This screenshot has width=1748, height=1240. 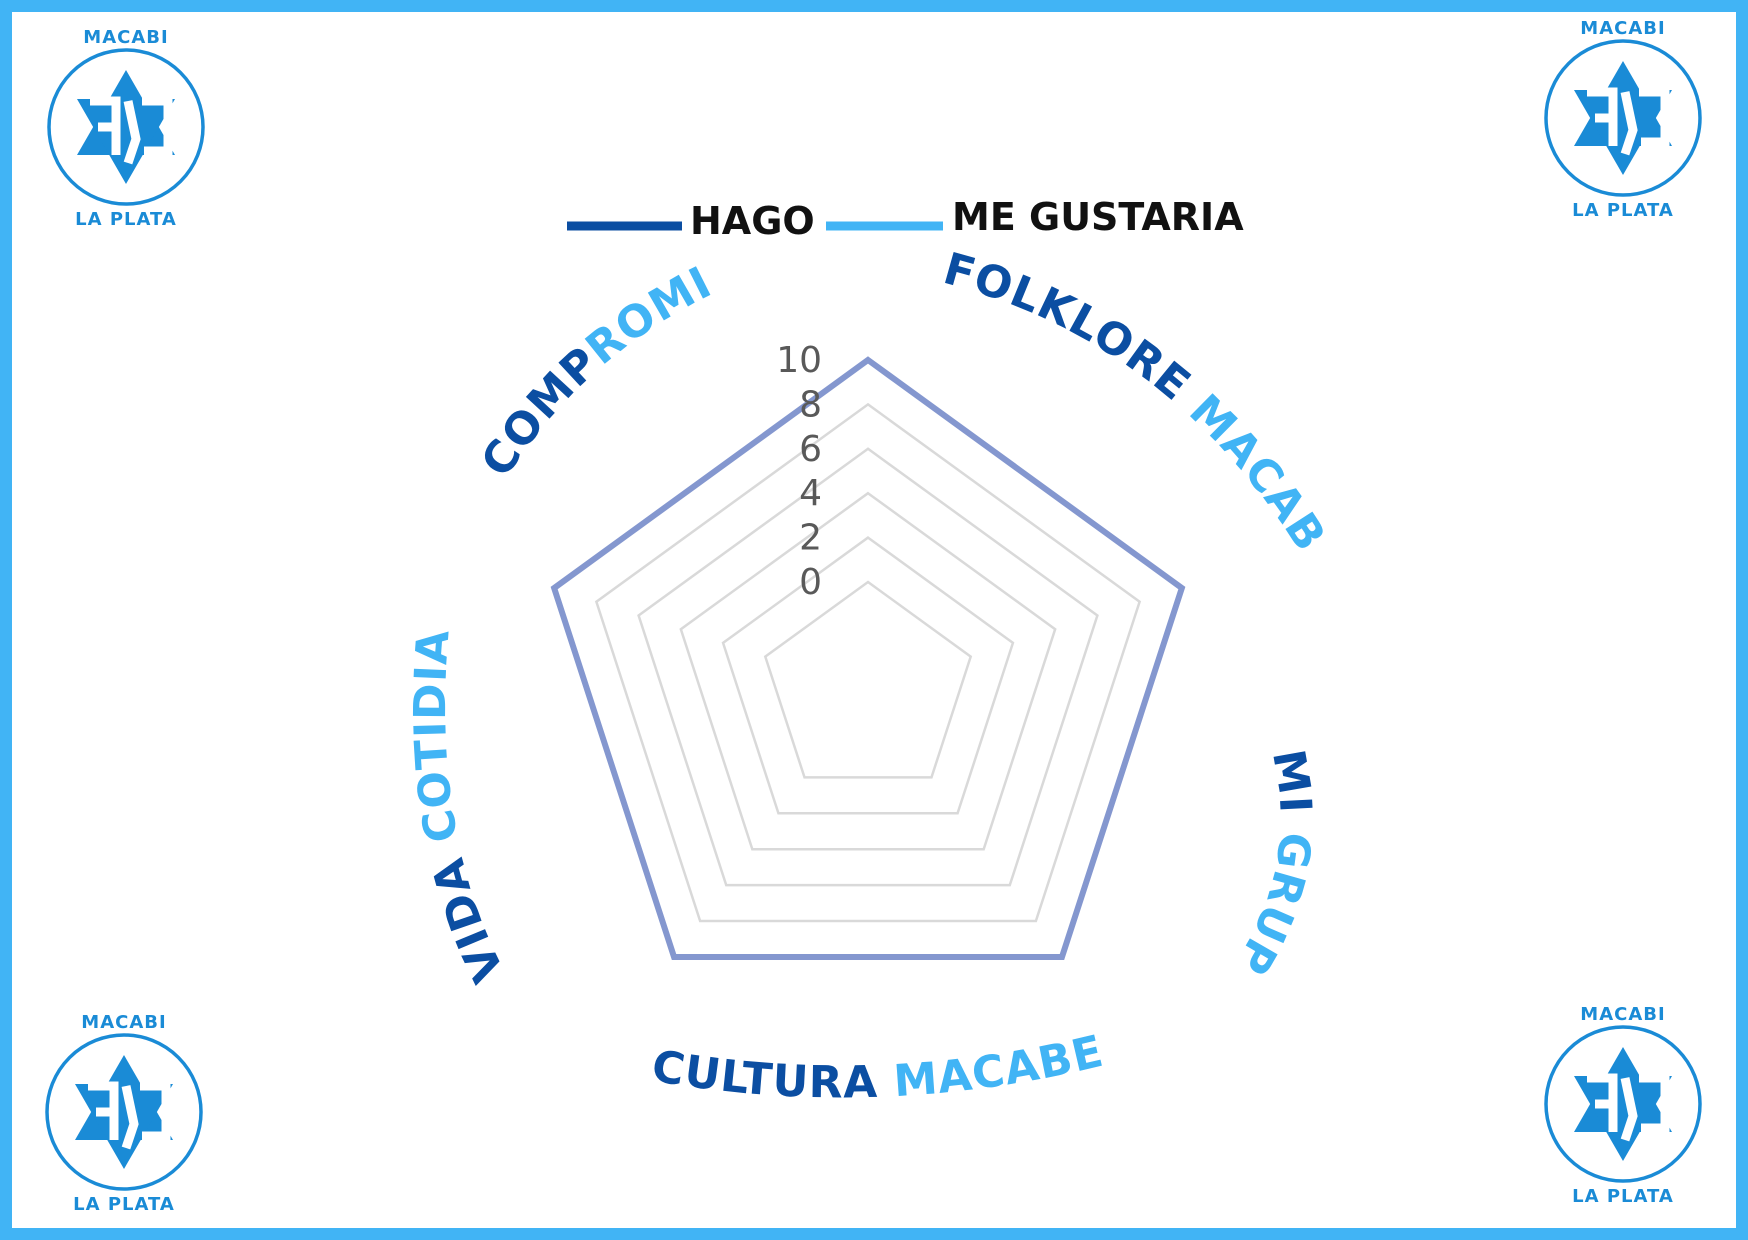 I want to click on tick-label: 4, so click(x=810, y=493).